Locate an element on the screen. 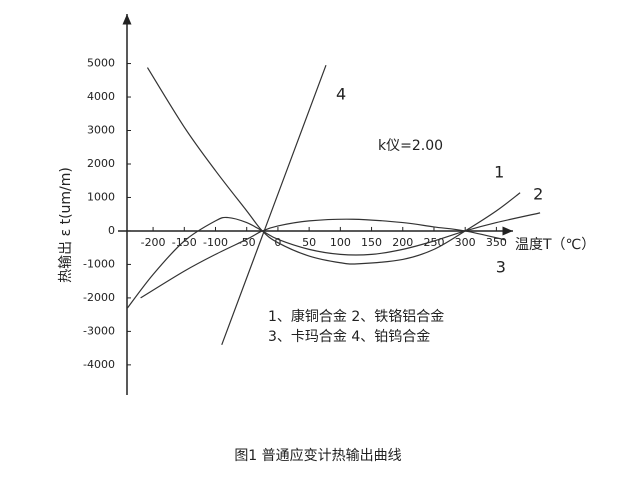 Image resolution: width=637 pixels, height=486 pixels. y-tick-label: 0 is located at coordinates (111, 230).